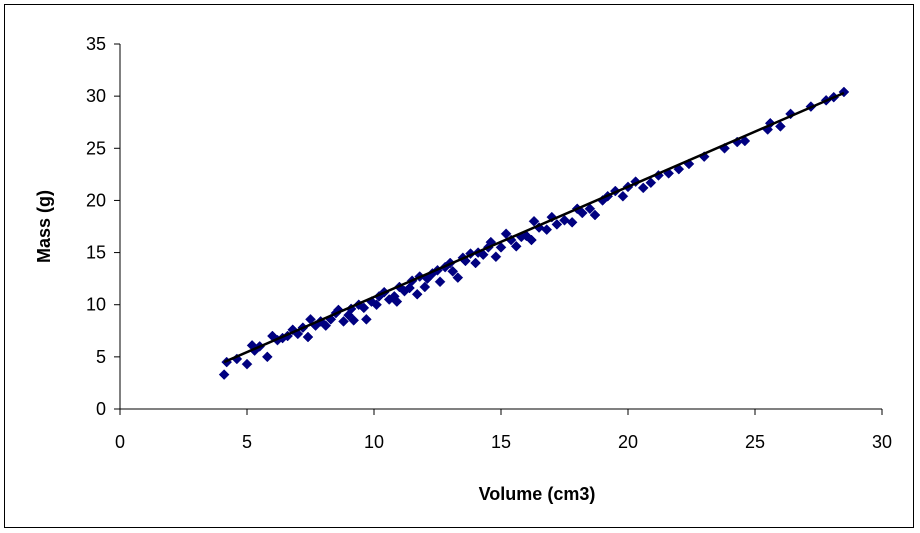  Describe the element at coordinates (96, 253) in the screenshot. I see `y-tick-label: 15` at that location.